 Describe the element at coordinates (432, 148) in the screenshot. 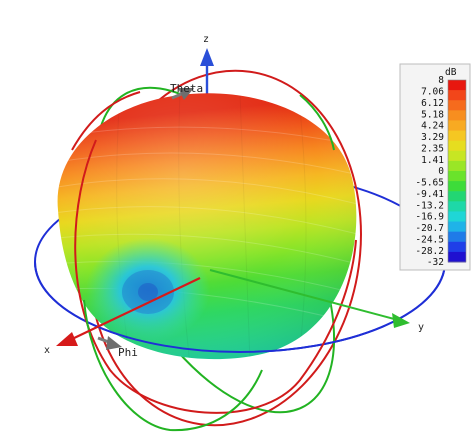

I see `color-scale-tick-label: 2.35` at that location.